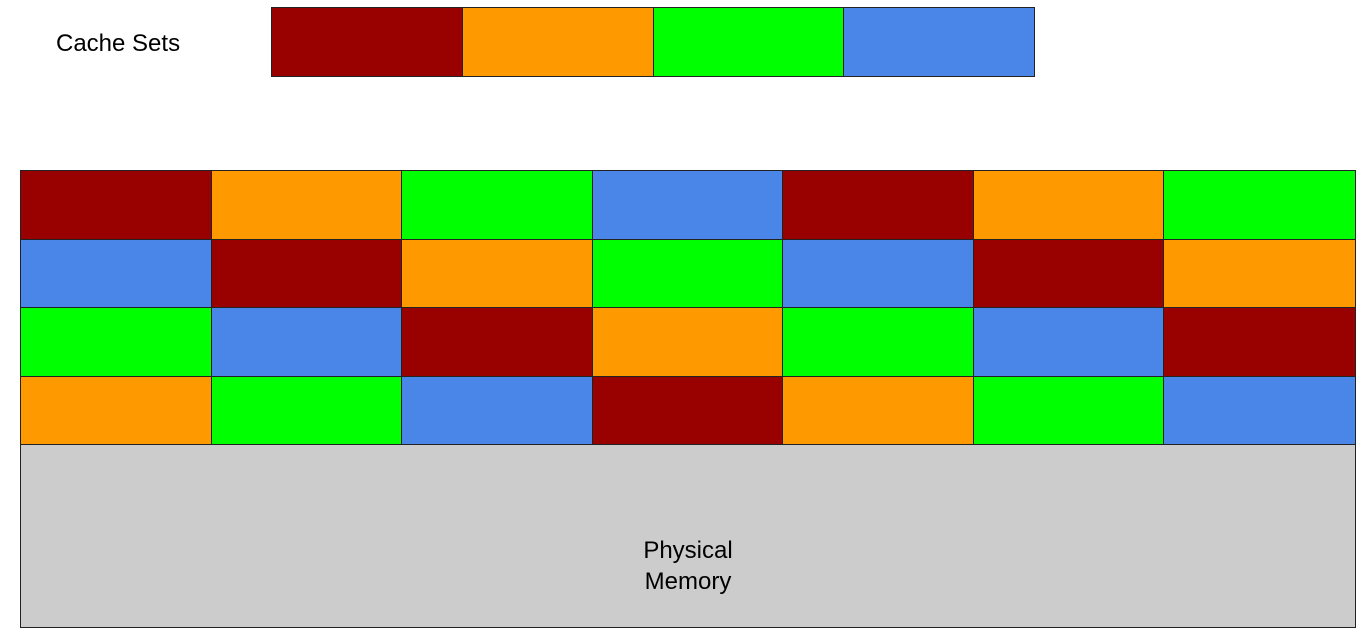 This screenshot has height=635, width=1362. Describe the element at coordinates (688, 550) in the screenshot. I see `physical-memory-label-line-1: Physical` at that location.